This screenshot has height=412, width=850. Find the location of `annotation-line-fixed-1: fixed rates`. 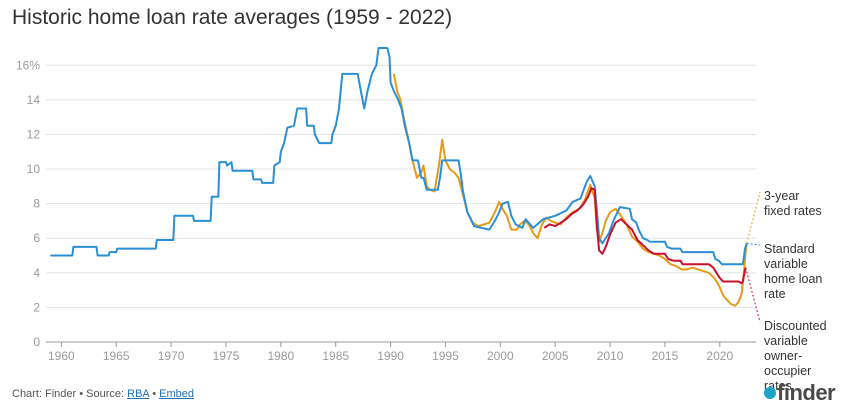

annotation-line-fixed-1: fixed rates is located at coordinates (793, 211).